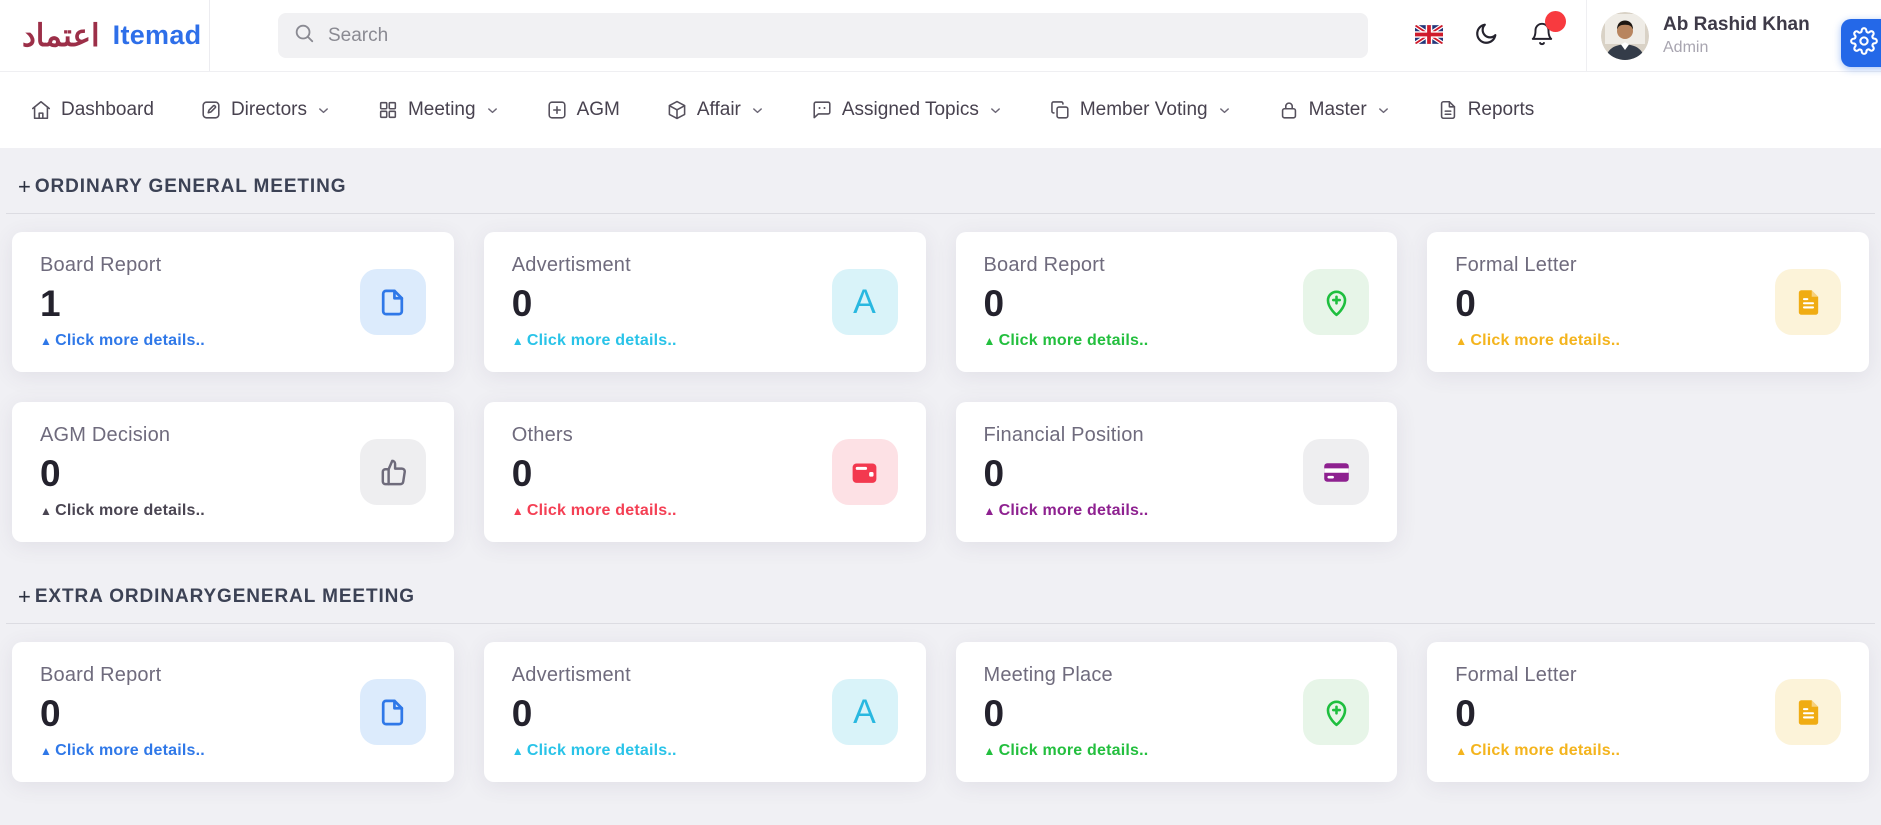  I want to click on user-name: Ab Rashid Khan, so click(1736, 24).